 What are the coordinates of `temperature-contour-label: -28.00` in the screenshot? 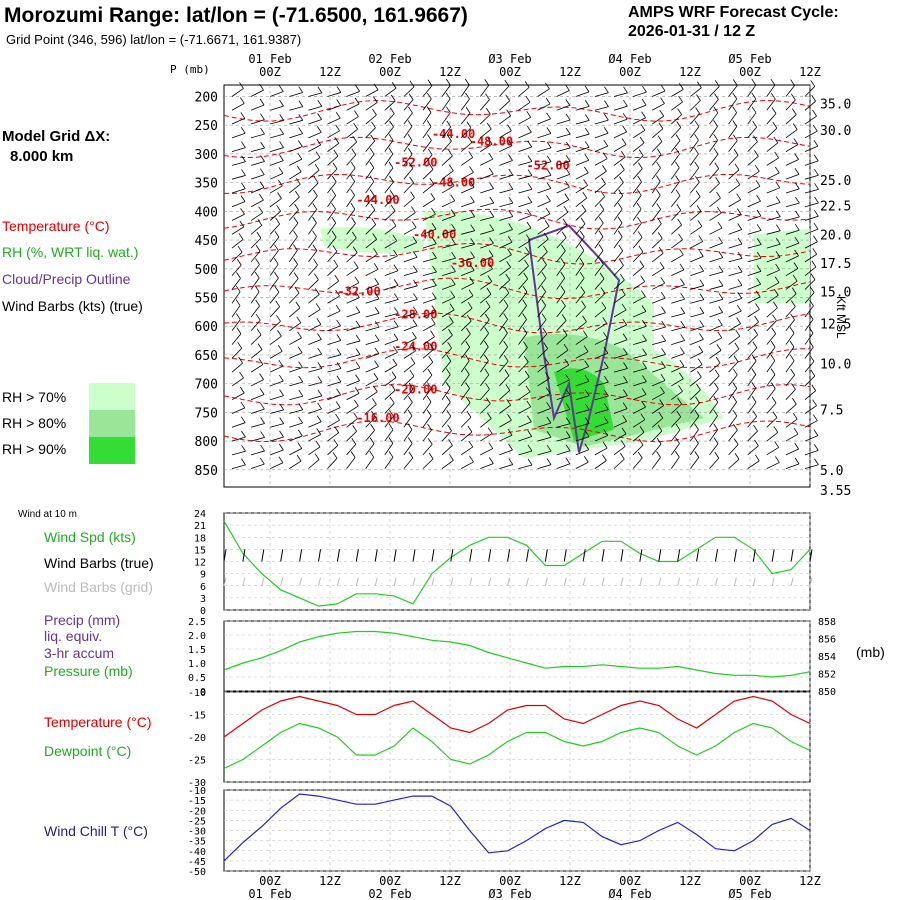 It's located at (415, 315).